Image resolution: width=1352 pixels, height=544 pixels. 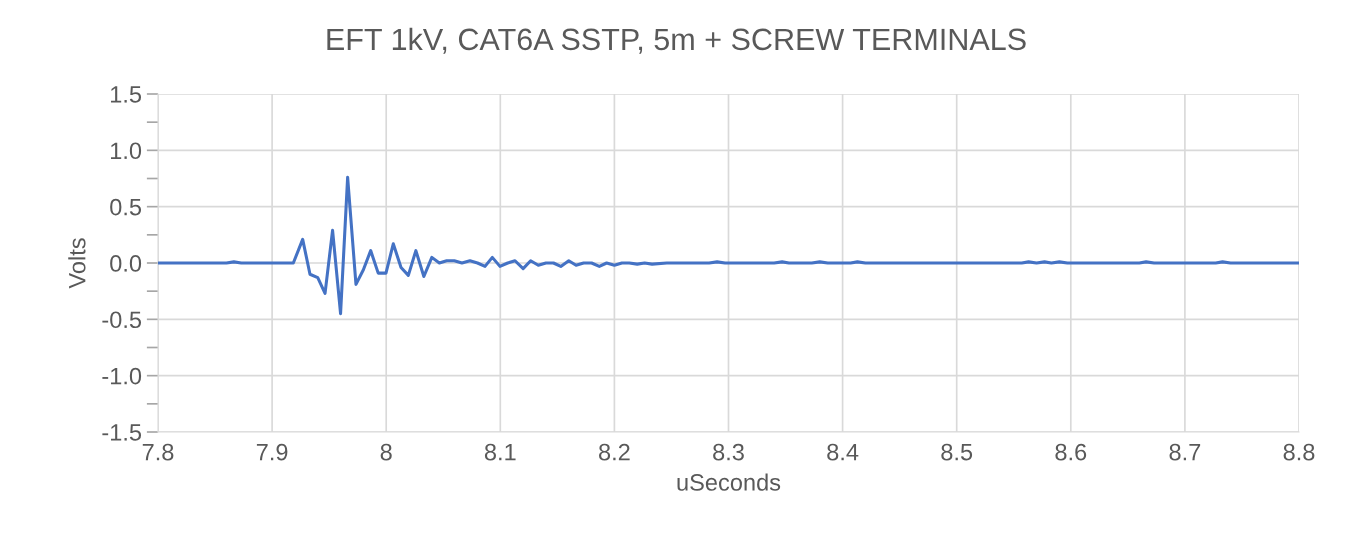 What do you see at coordinates (1299, 452) in the screenshot?
I see `x-tick-label: 8.8` at bounding box center [1299, 452].